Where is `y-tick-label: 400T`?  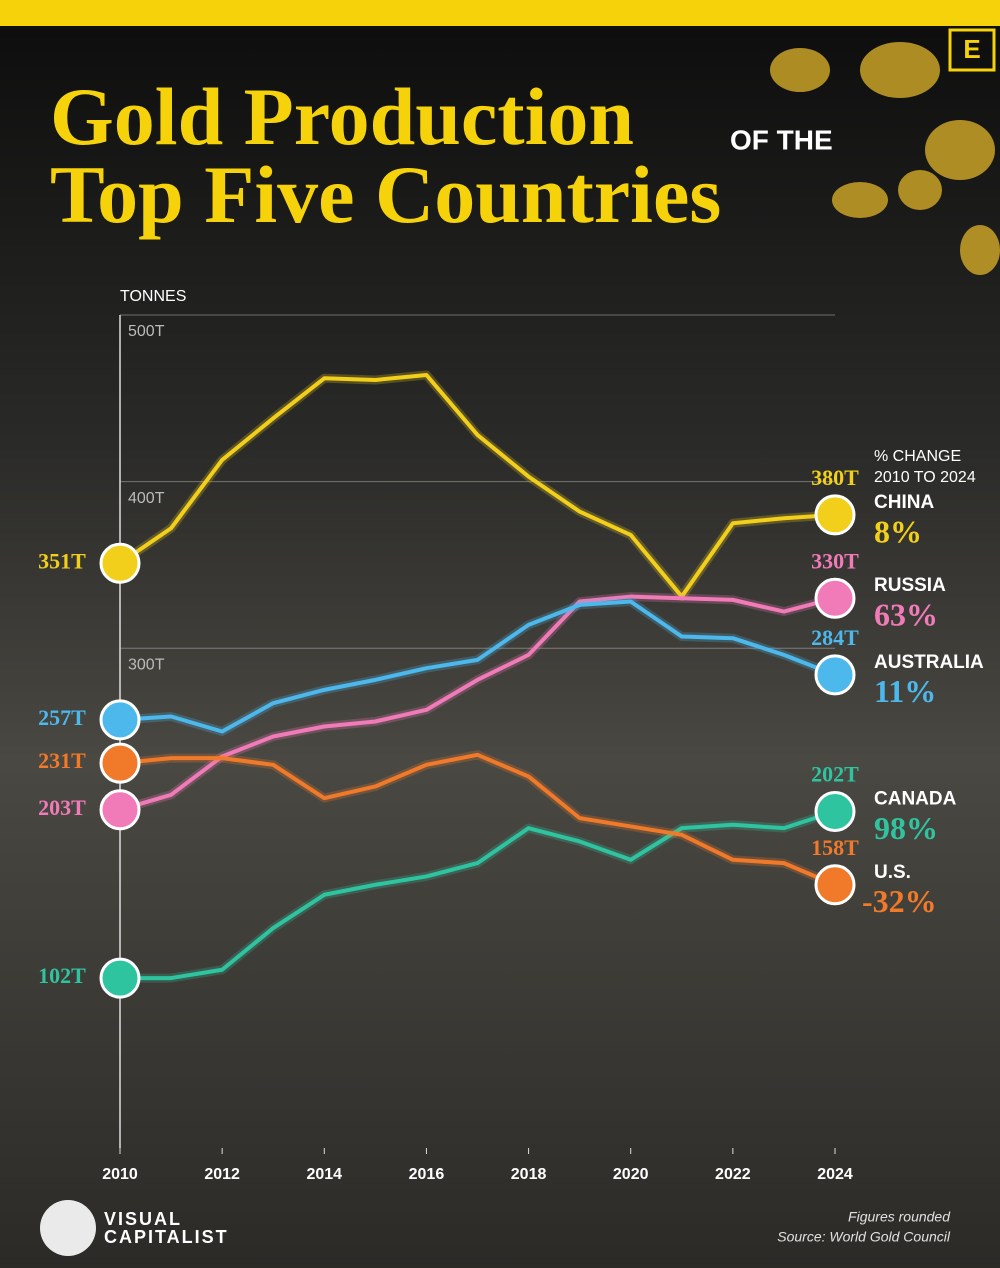 y-tick-label: 400T is located at coordinates (146, 498).